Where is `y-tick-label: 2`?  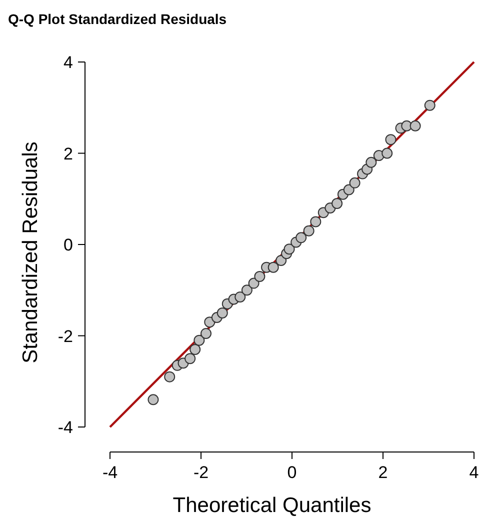 y-tick-label: 2 is located at coordinates (68, 154).